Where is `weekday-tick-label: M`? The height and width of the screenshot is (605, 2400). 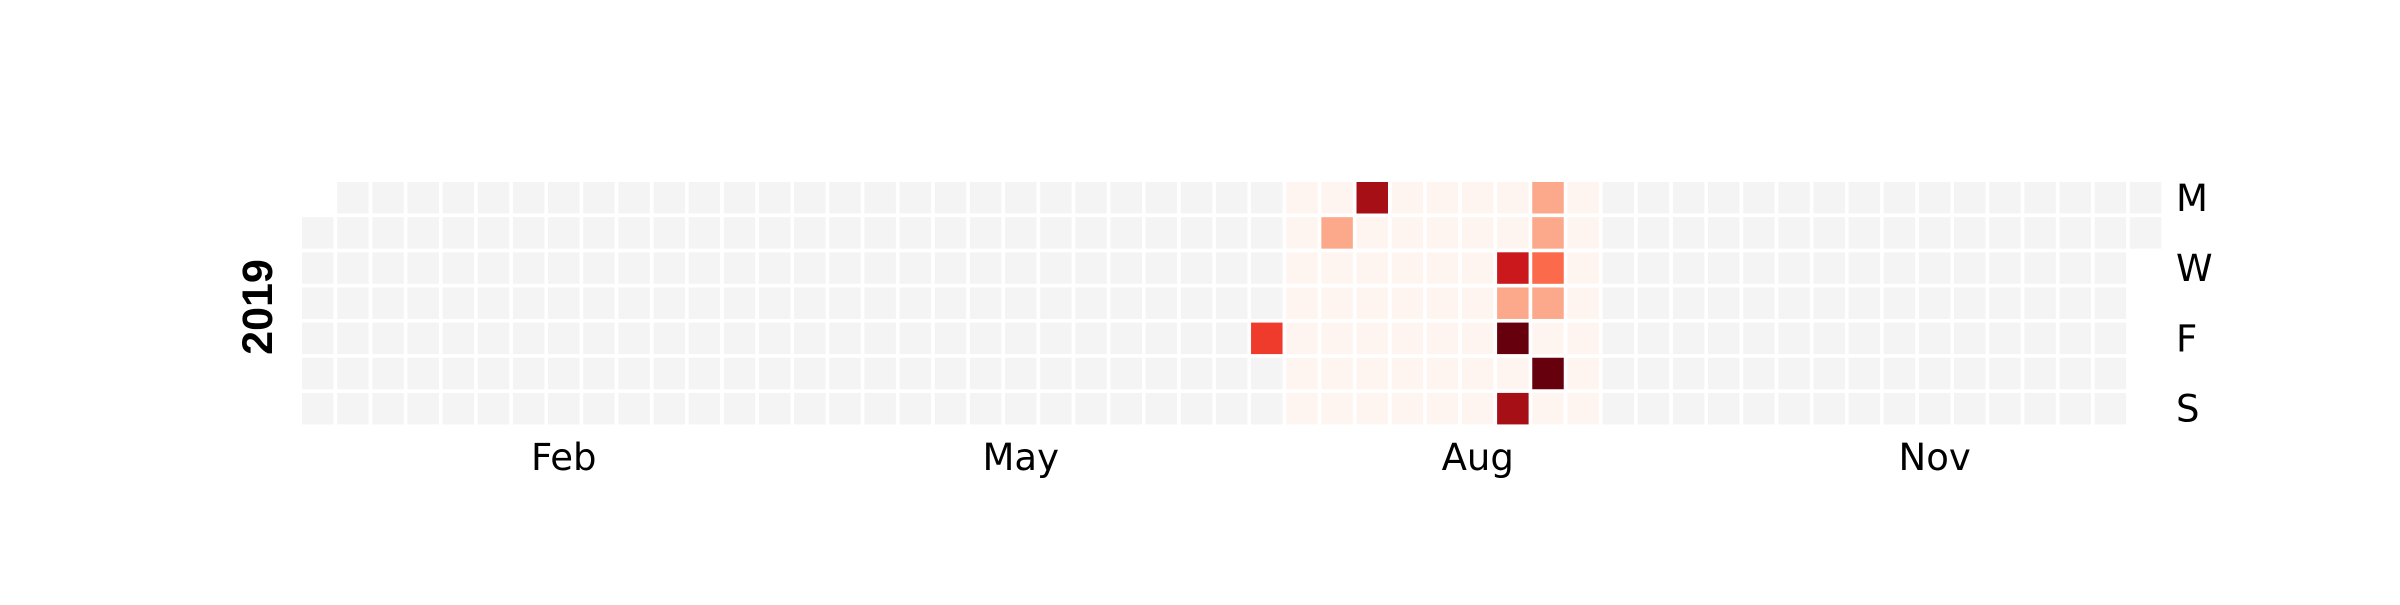 weekday-tick-label: M is located at coordinates (2192, 198).